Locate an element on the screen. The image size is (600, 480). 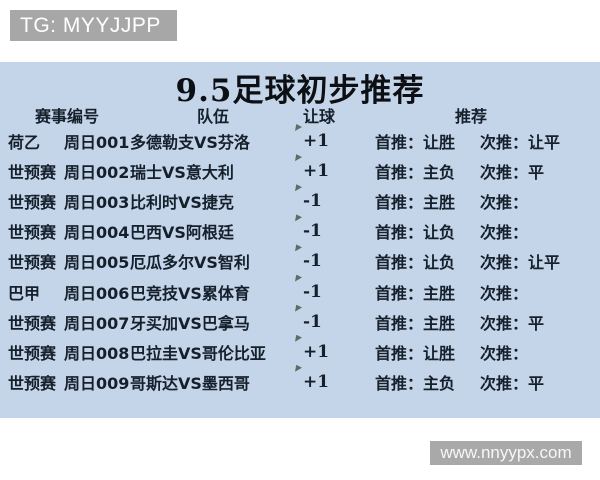
header-handicap: 让球 is located at coordinates (319, 116).